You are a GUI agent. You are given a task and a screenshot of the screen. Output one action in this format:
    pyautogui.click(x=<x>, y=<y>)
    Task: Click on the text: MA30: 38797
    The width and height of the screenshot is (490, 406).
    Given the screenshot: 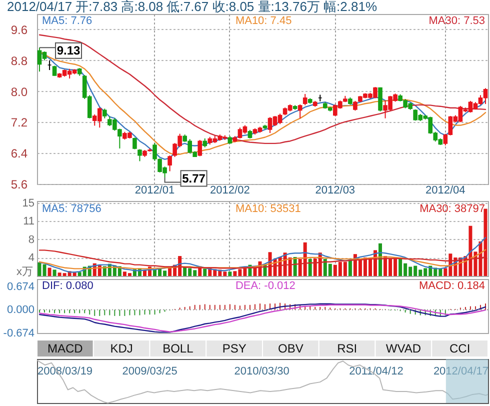 What is the action you would take?
    pyautogui.click(x=452, y=209)
    